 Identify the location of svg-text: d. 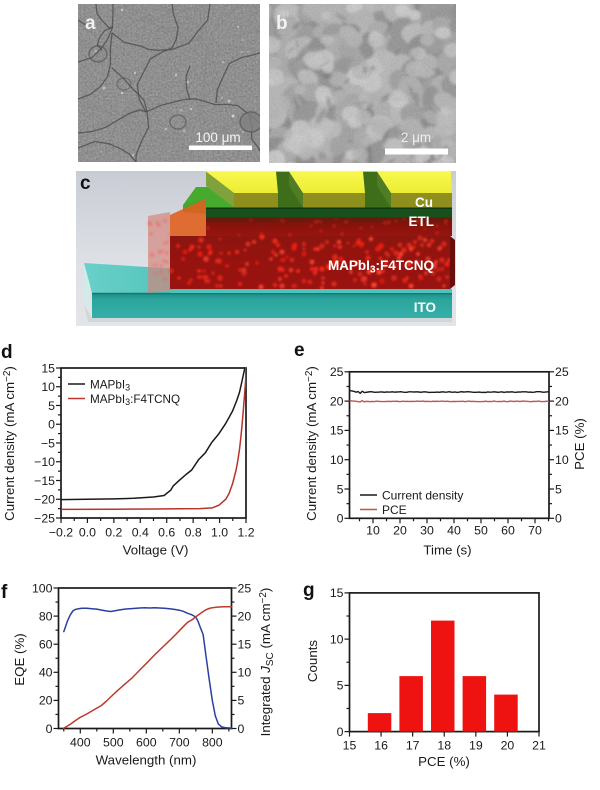
(7, 352).